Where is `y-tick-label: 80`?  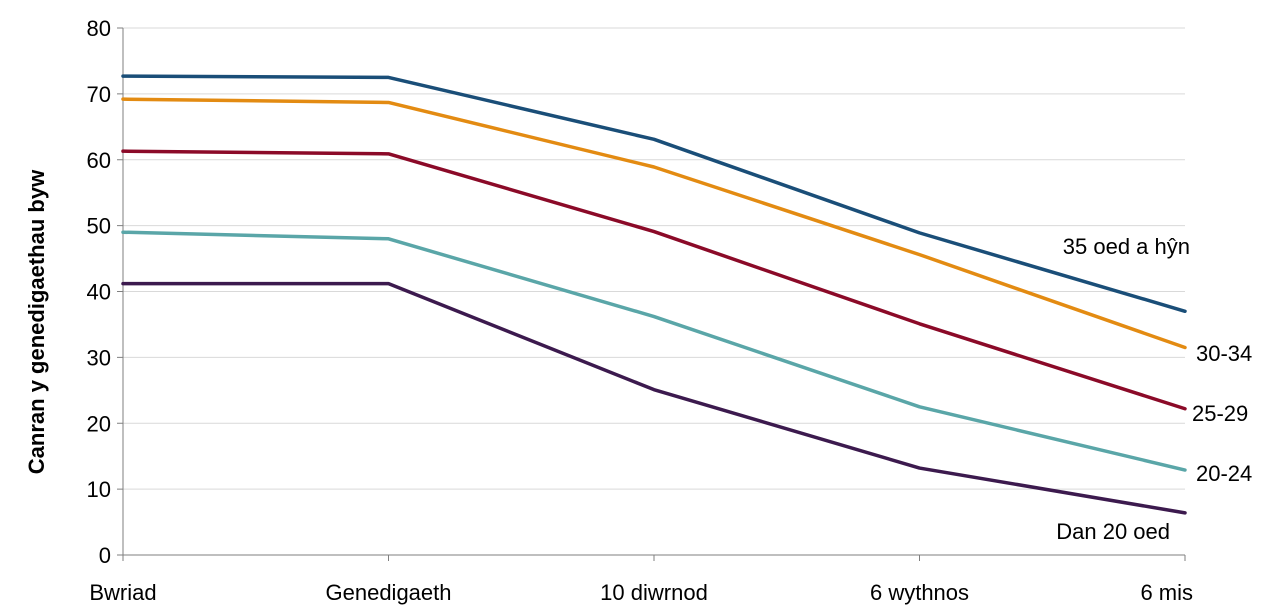
y-tick-label: 80 is located at coordinates (99, 28).